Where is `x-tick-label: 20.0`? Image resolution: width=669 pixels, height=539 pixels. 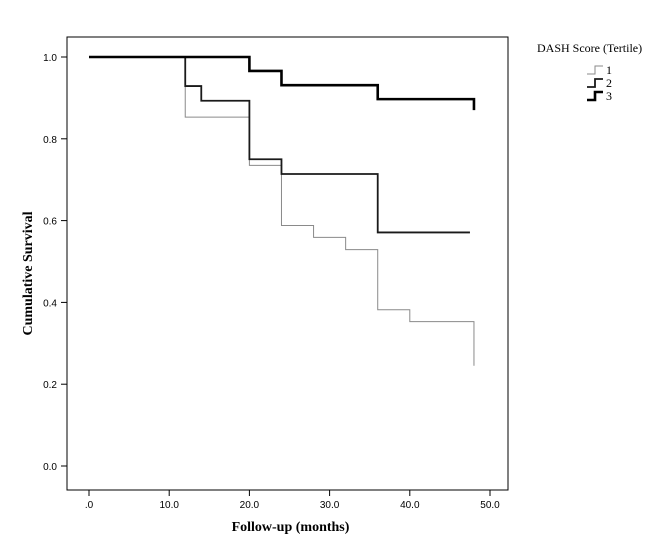
x-tick-label: 20.0 is located at coordinates (250, 505).